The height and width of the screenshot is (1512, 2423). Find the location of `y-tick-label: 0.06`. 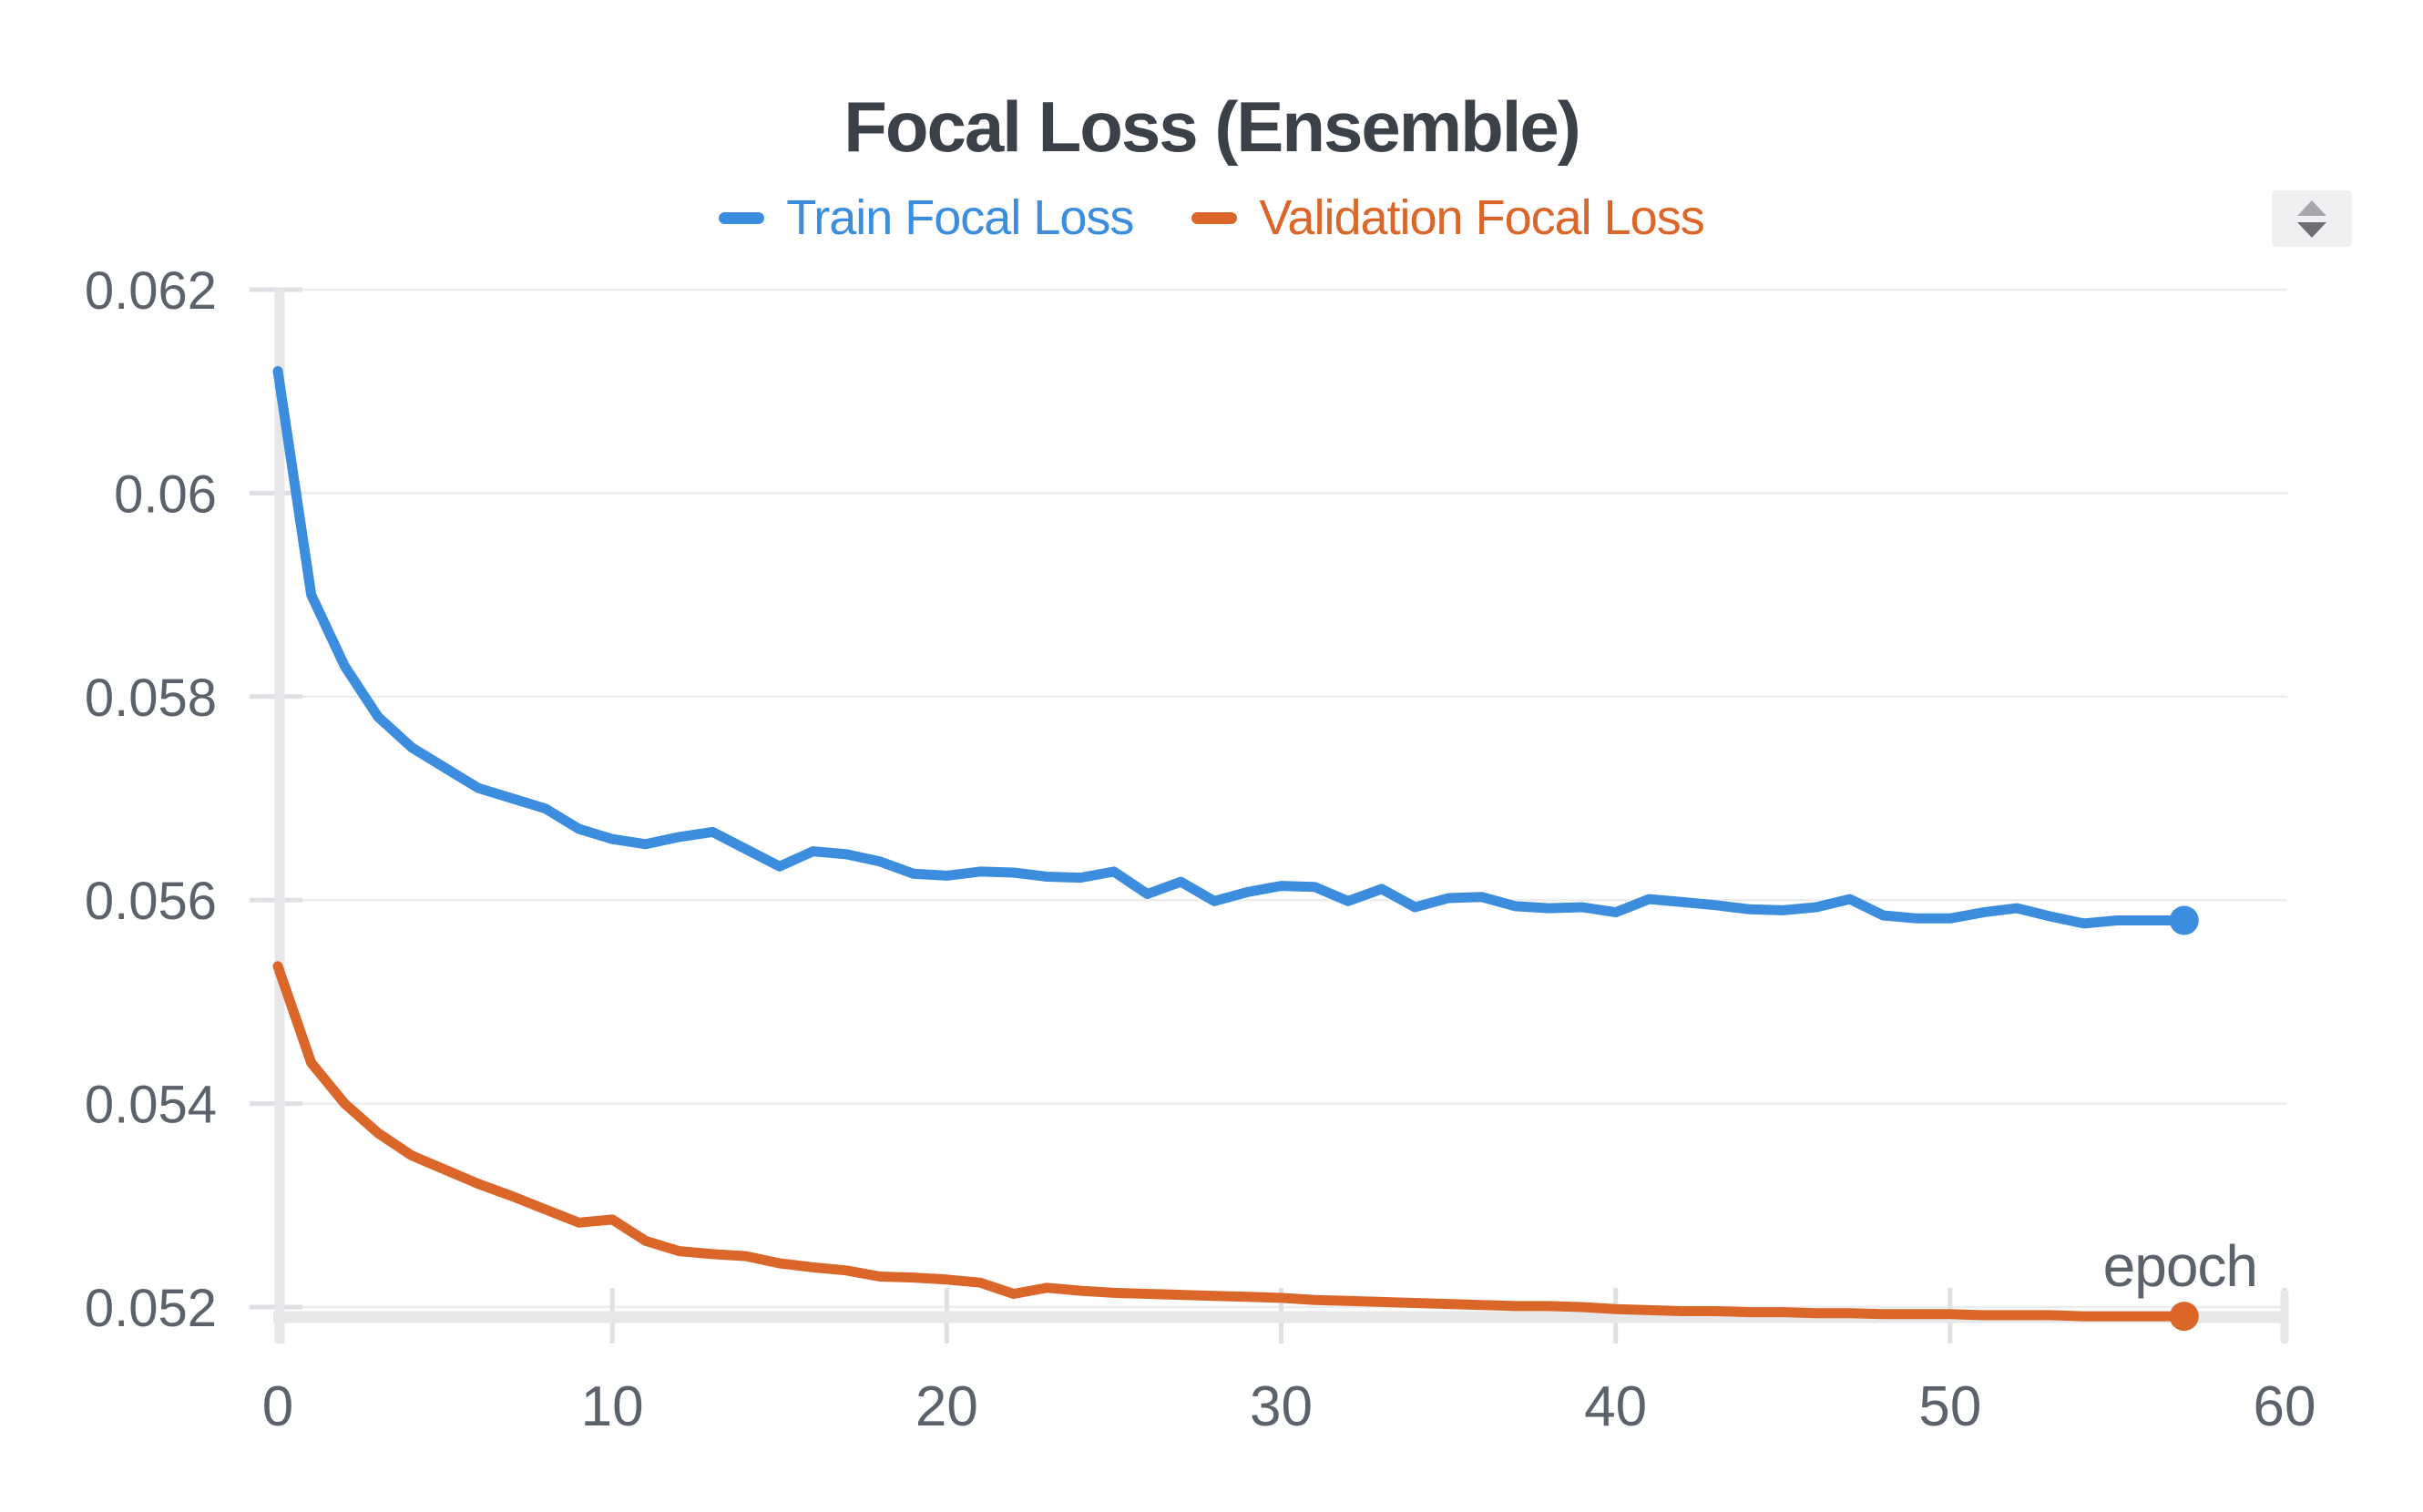

y-tick-label: 0.06 is located at coordinates (166, 495).